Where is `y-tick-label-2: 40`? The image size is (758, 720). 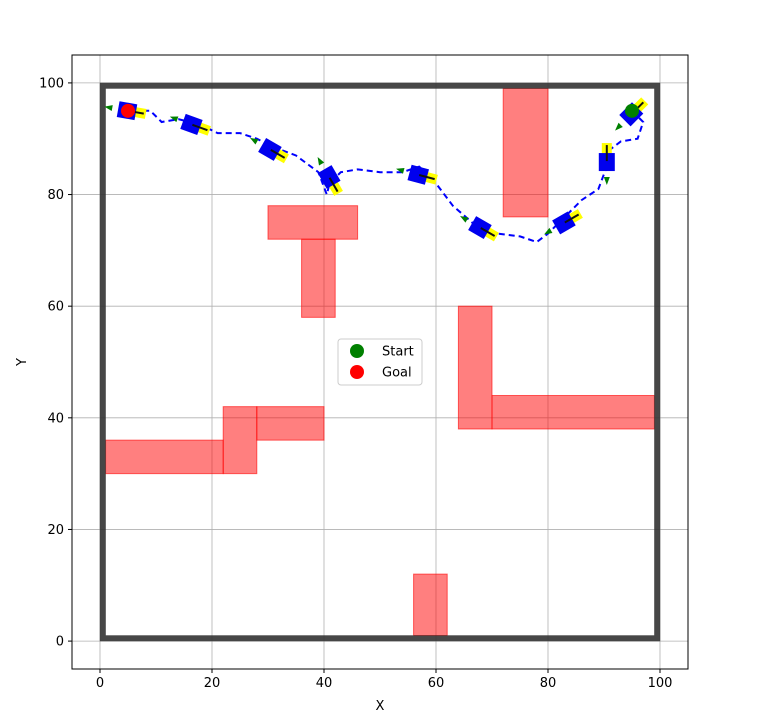
y-tick-label-2: 40 is located at coordinates (55, 418).